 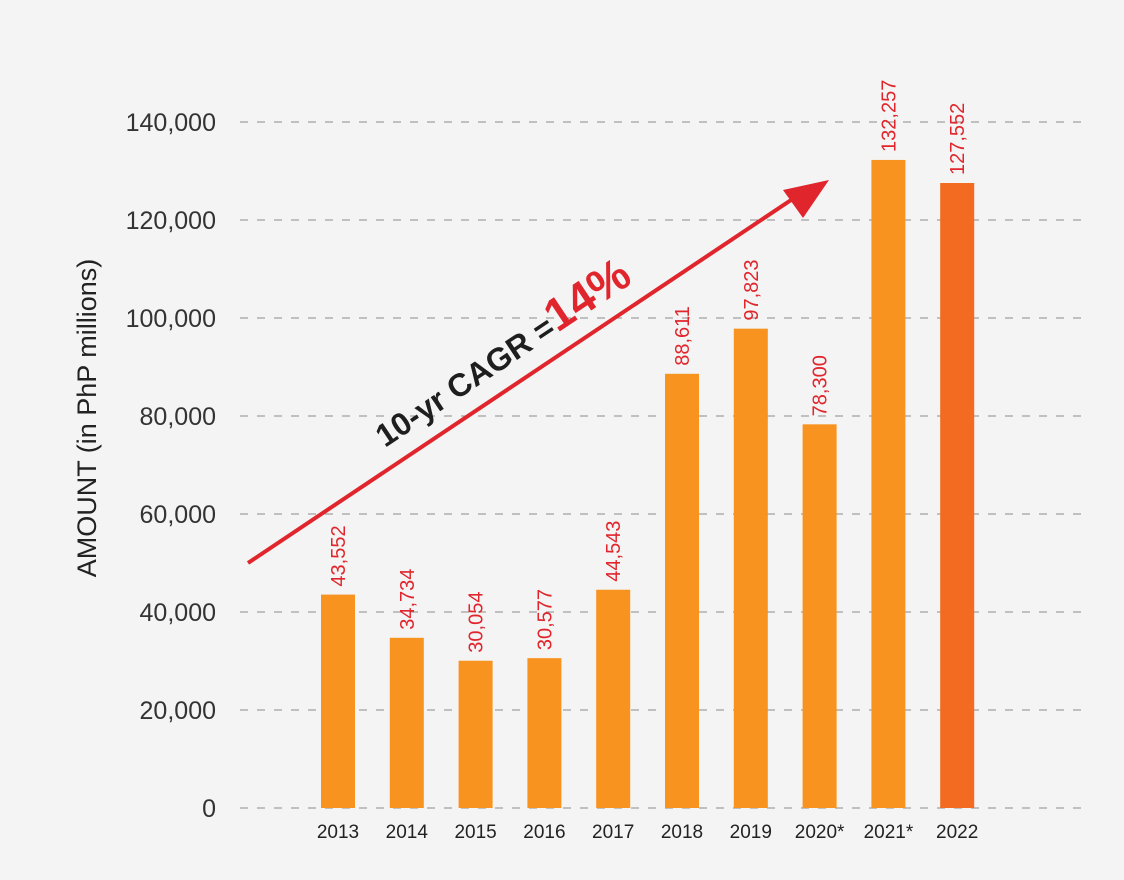 What do you see at coordinates (339, 555) in the screenshot?
I see `value-label: 43,552` at bounding box center [339, 555].